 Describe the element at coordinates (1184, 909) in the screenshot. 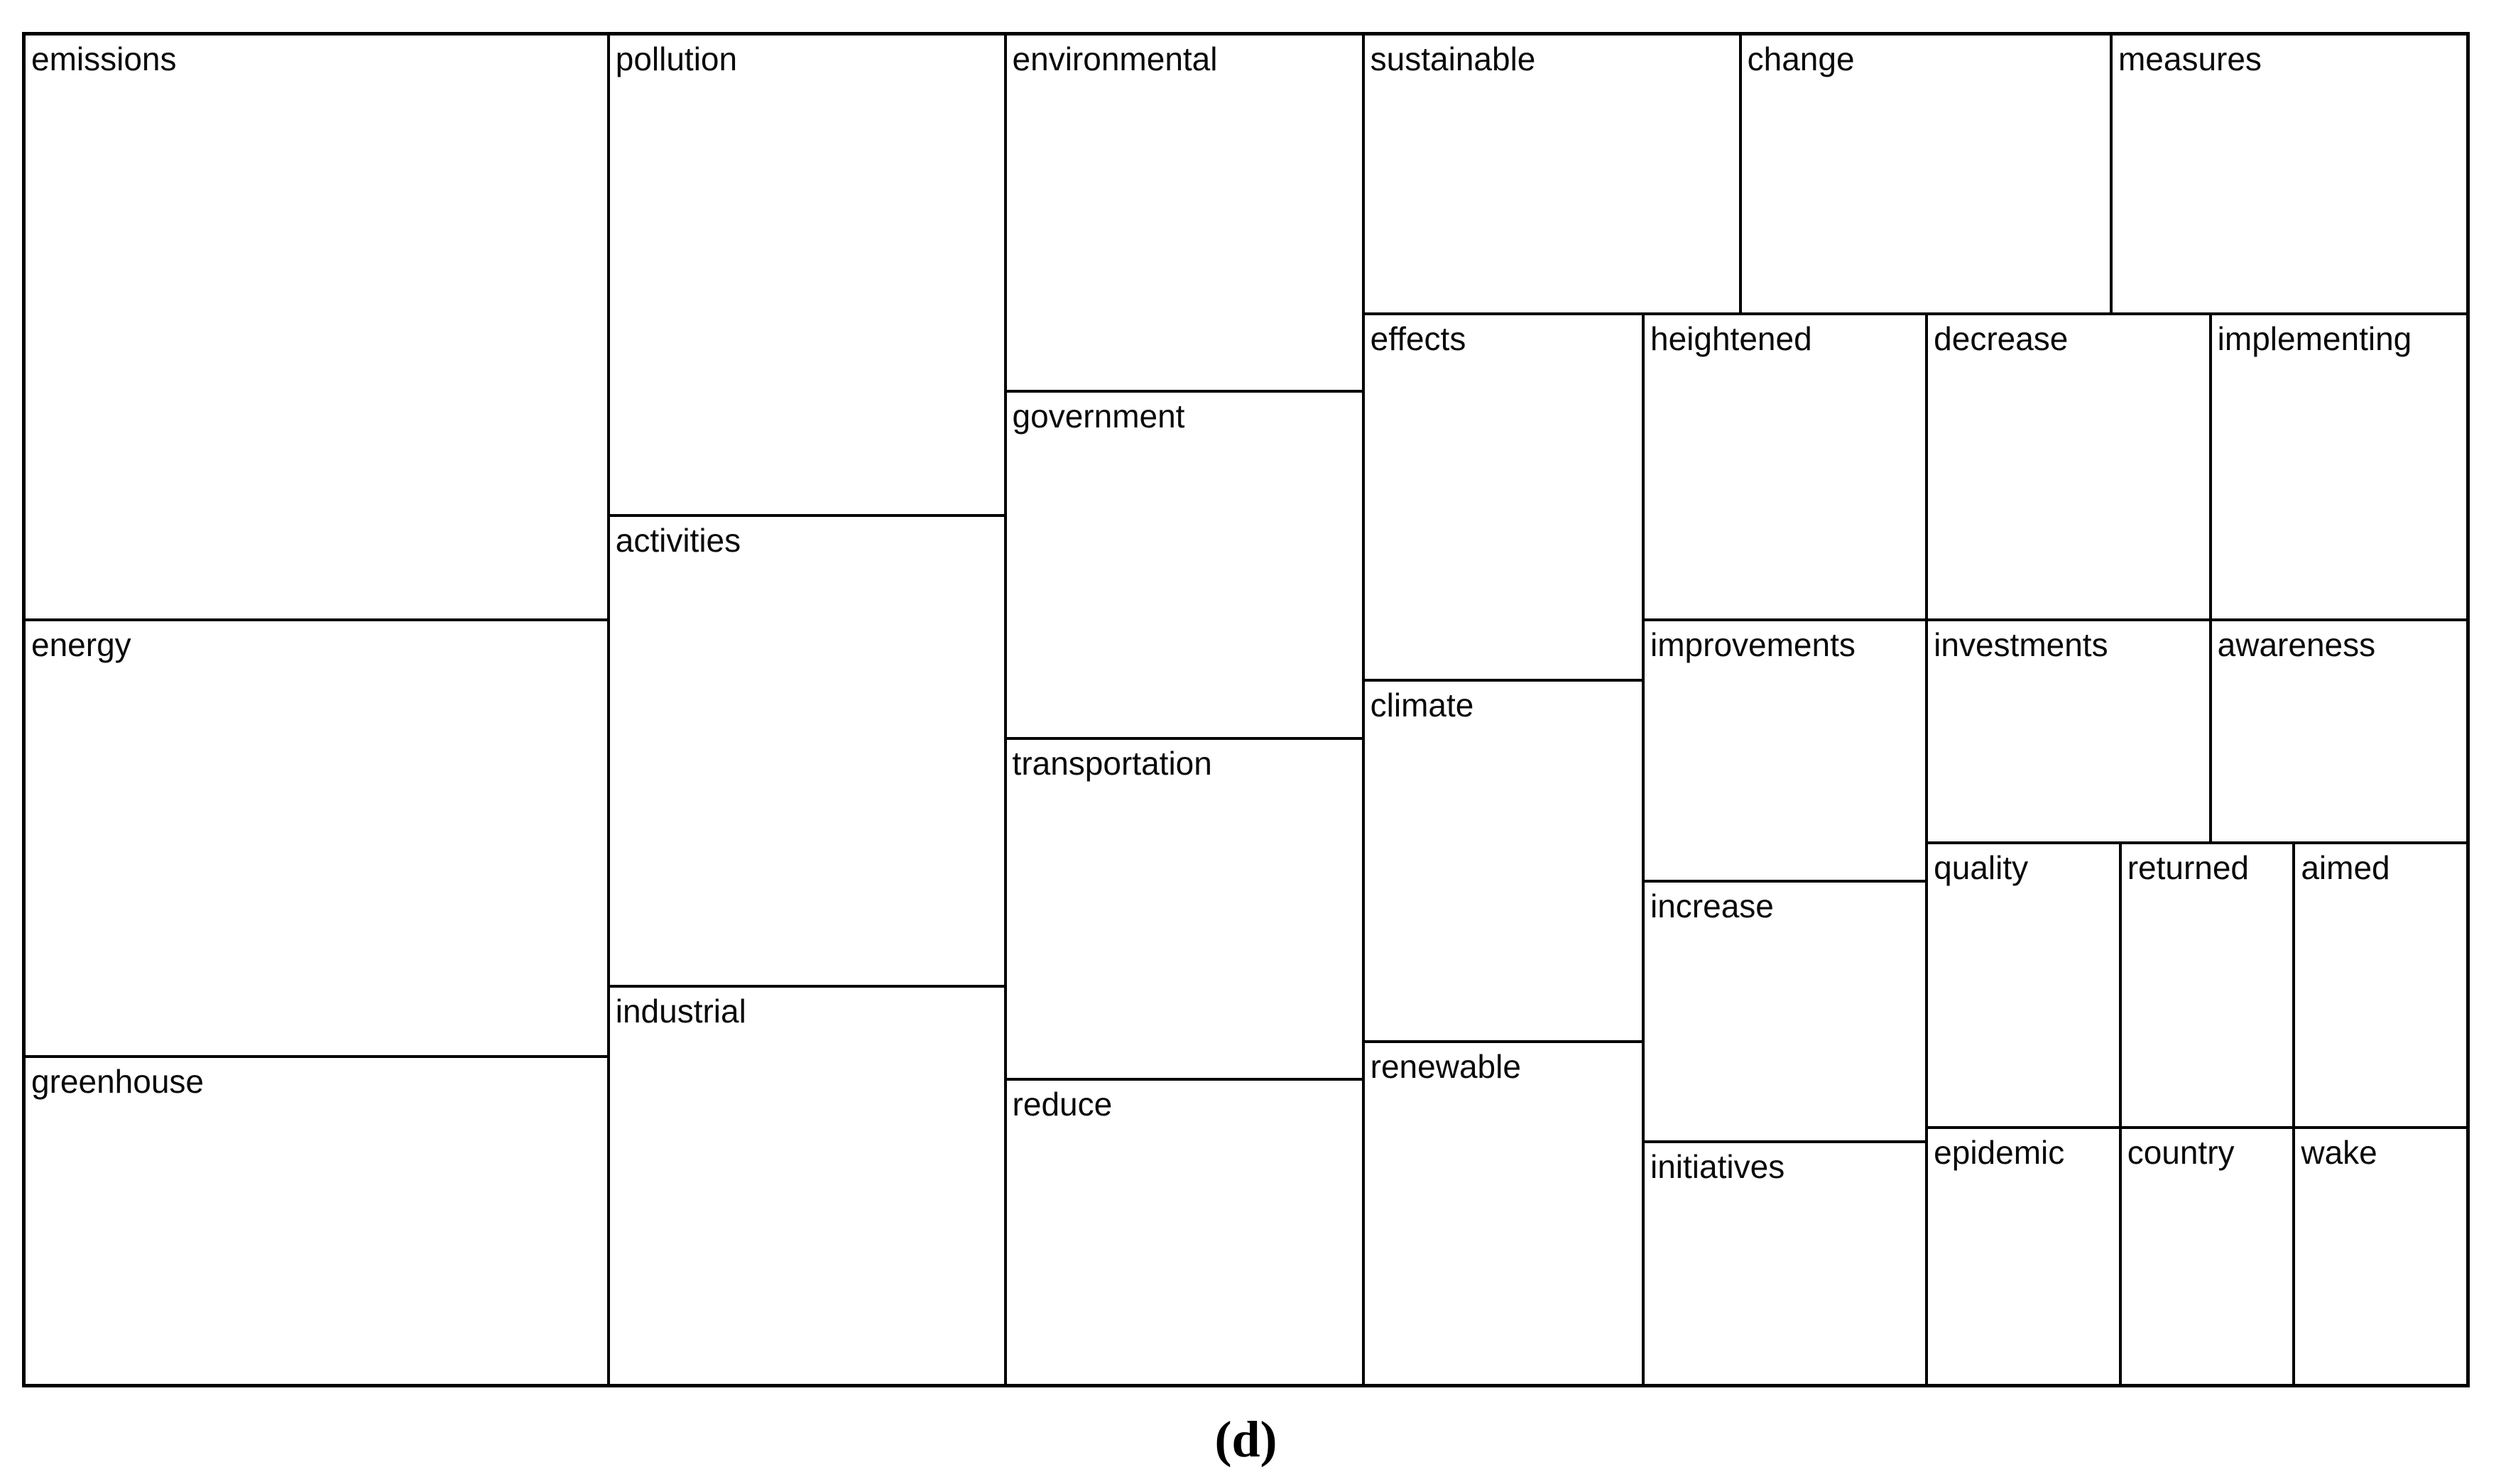

I see `treemap-tile-transportation: transportation` at that location.